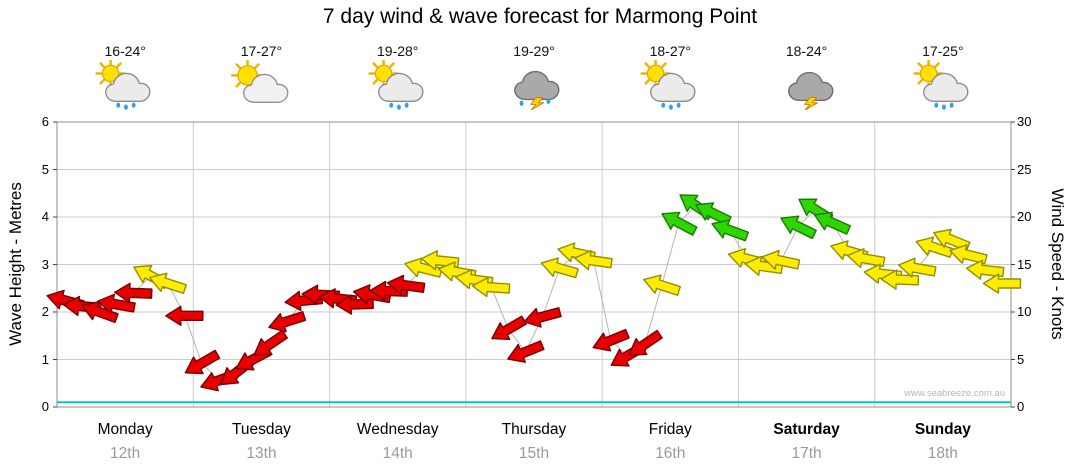  I want to click on day-temperature-range: 19-28°, so click(398, 51).